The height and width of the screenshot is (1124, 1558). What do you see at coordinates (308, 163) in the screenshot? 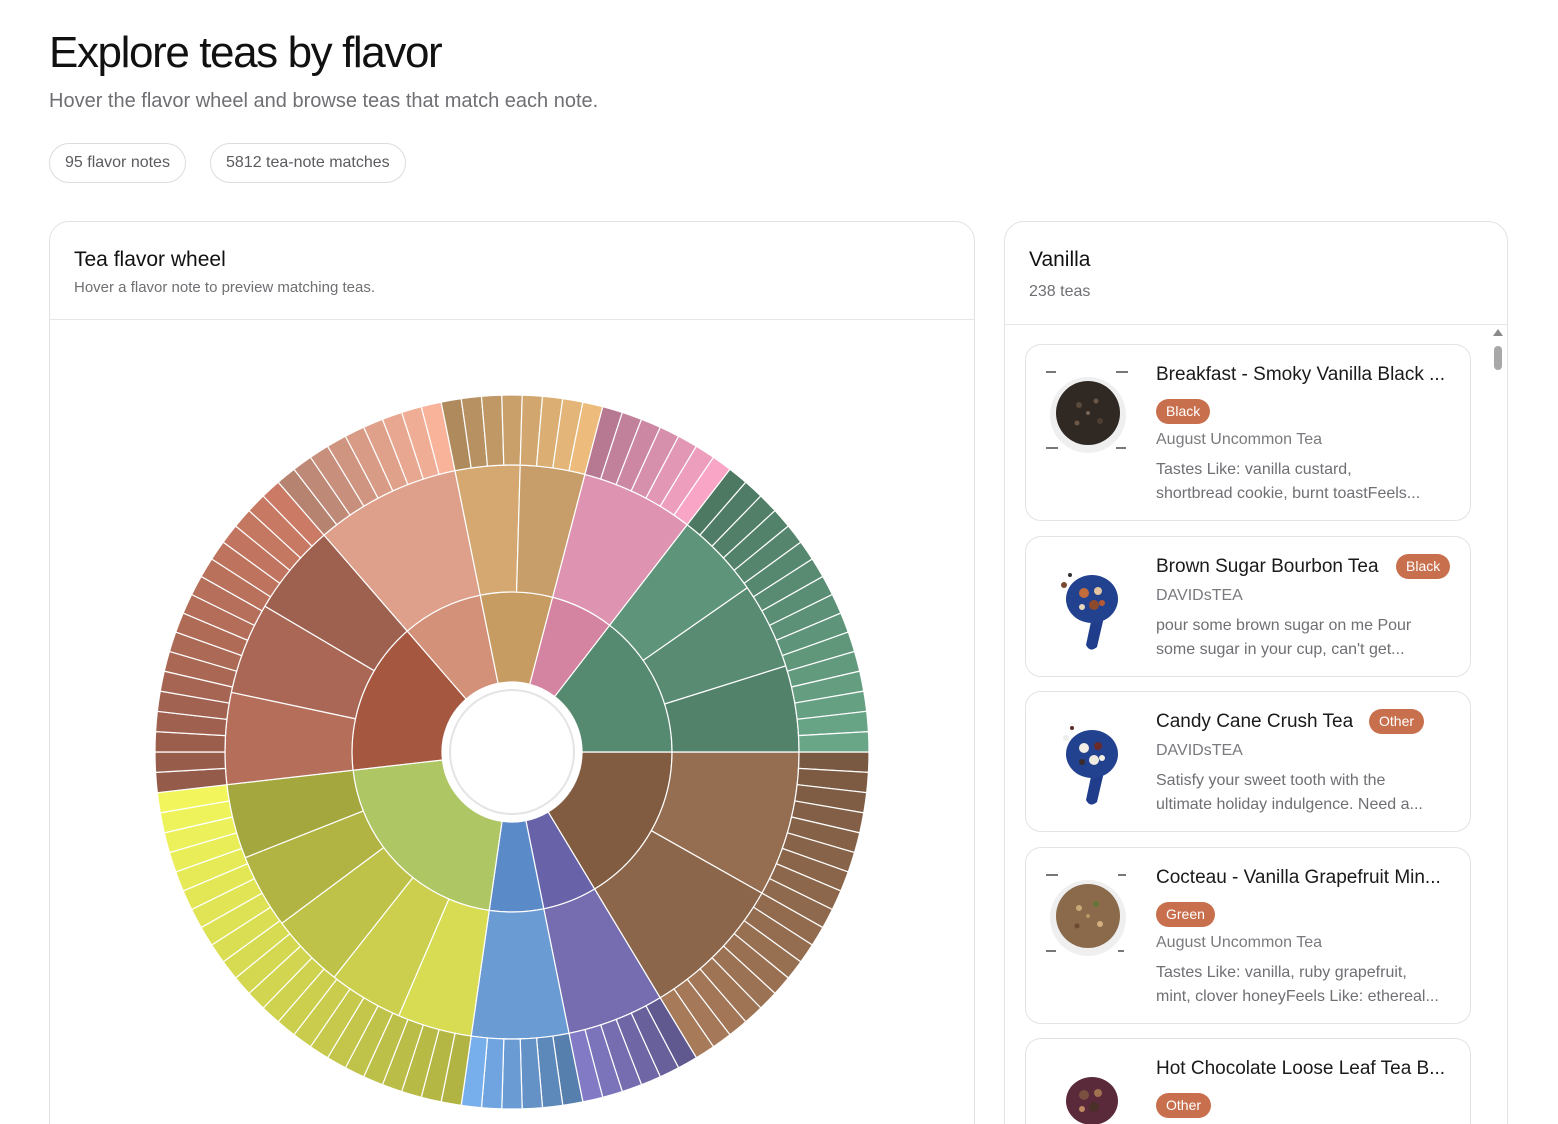
I see `stat-pill-matches: 5812 tea-note matches` at bounding box center [308, 163].